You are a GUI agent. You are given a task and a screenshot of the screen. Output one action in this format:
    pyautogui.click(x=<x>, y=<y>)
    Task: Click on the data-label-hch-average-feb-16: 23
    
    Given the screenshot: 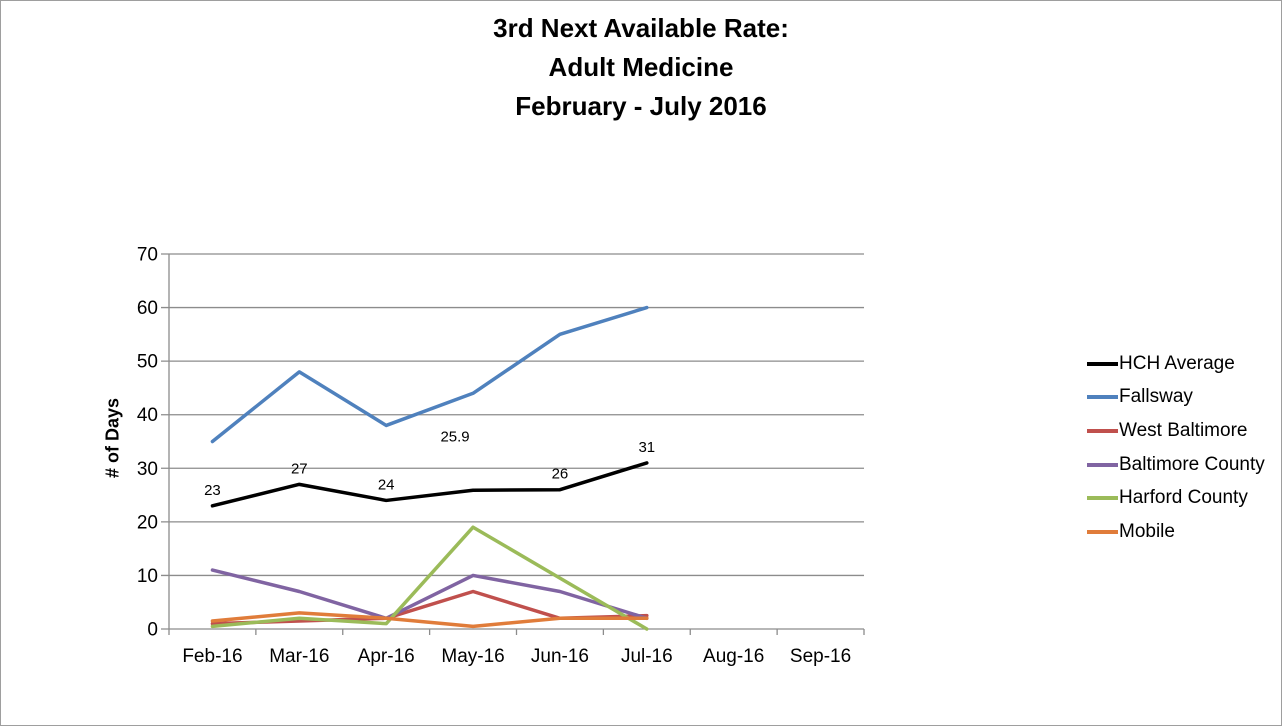 What is the action you would take?
    pyautogui.click(x=212, y=490)
    